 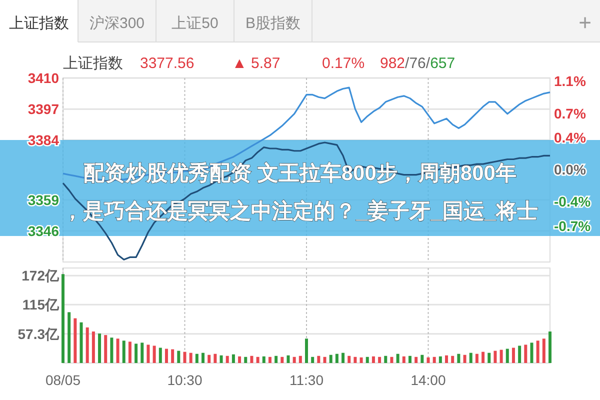 I want to click on text: 上证50, so click(x=195, y=23).